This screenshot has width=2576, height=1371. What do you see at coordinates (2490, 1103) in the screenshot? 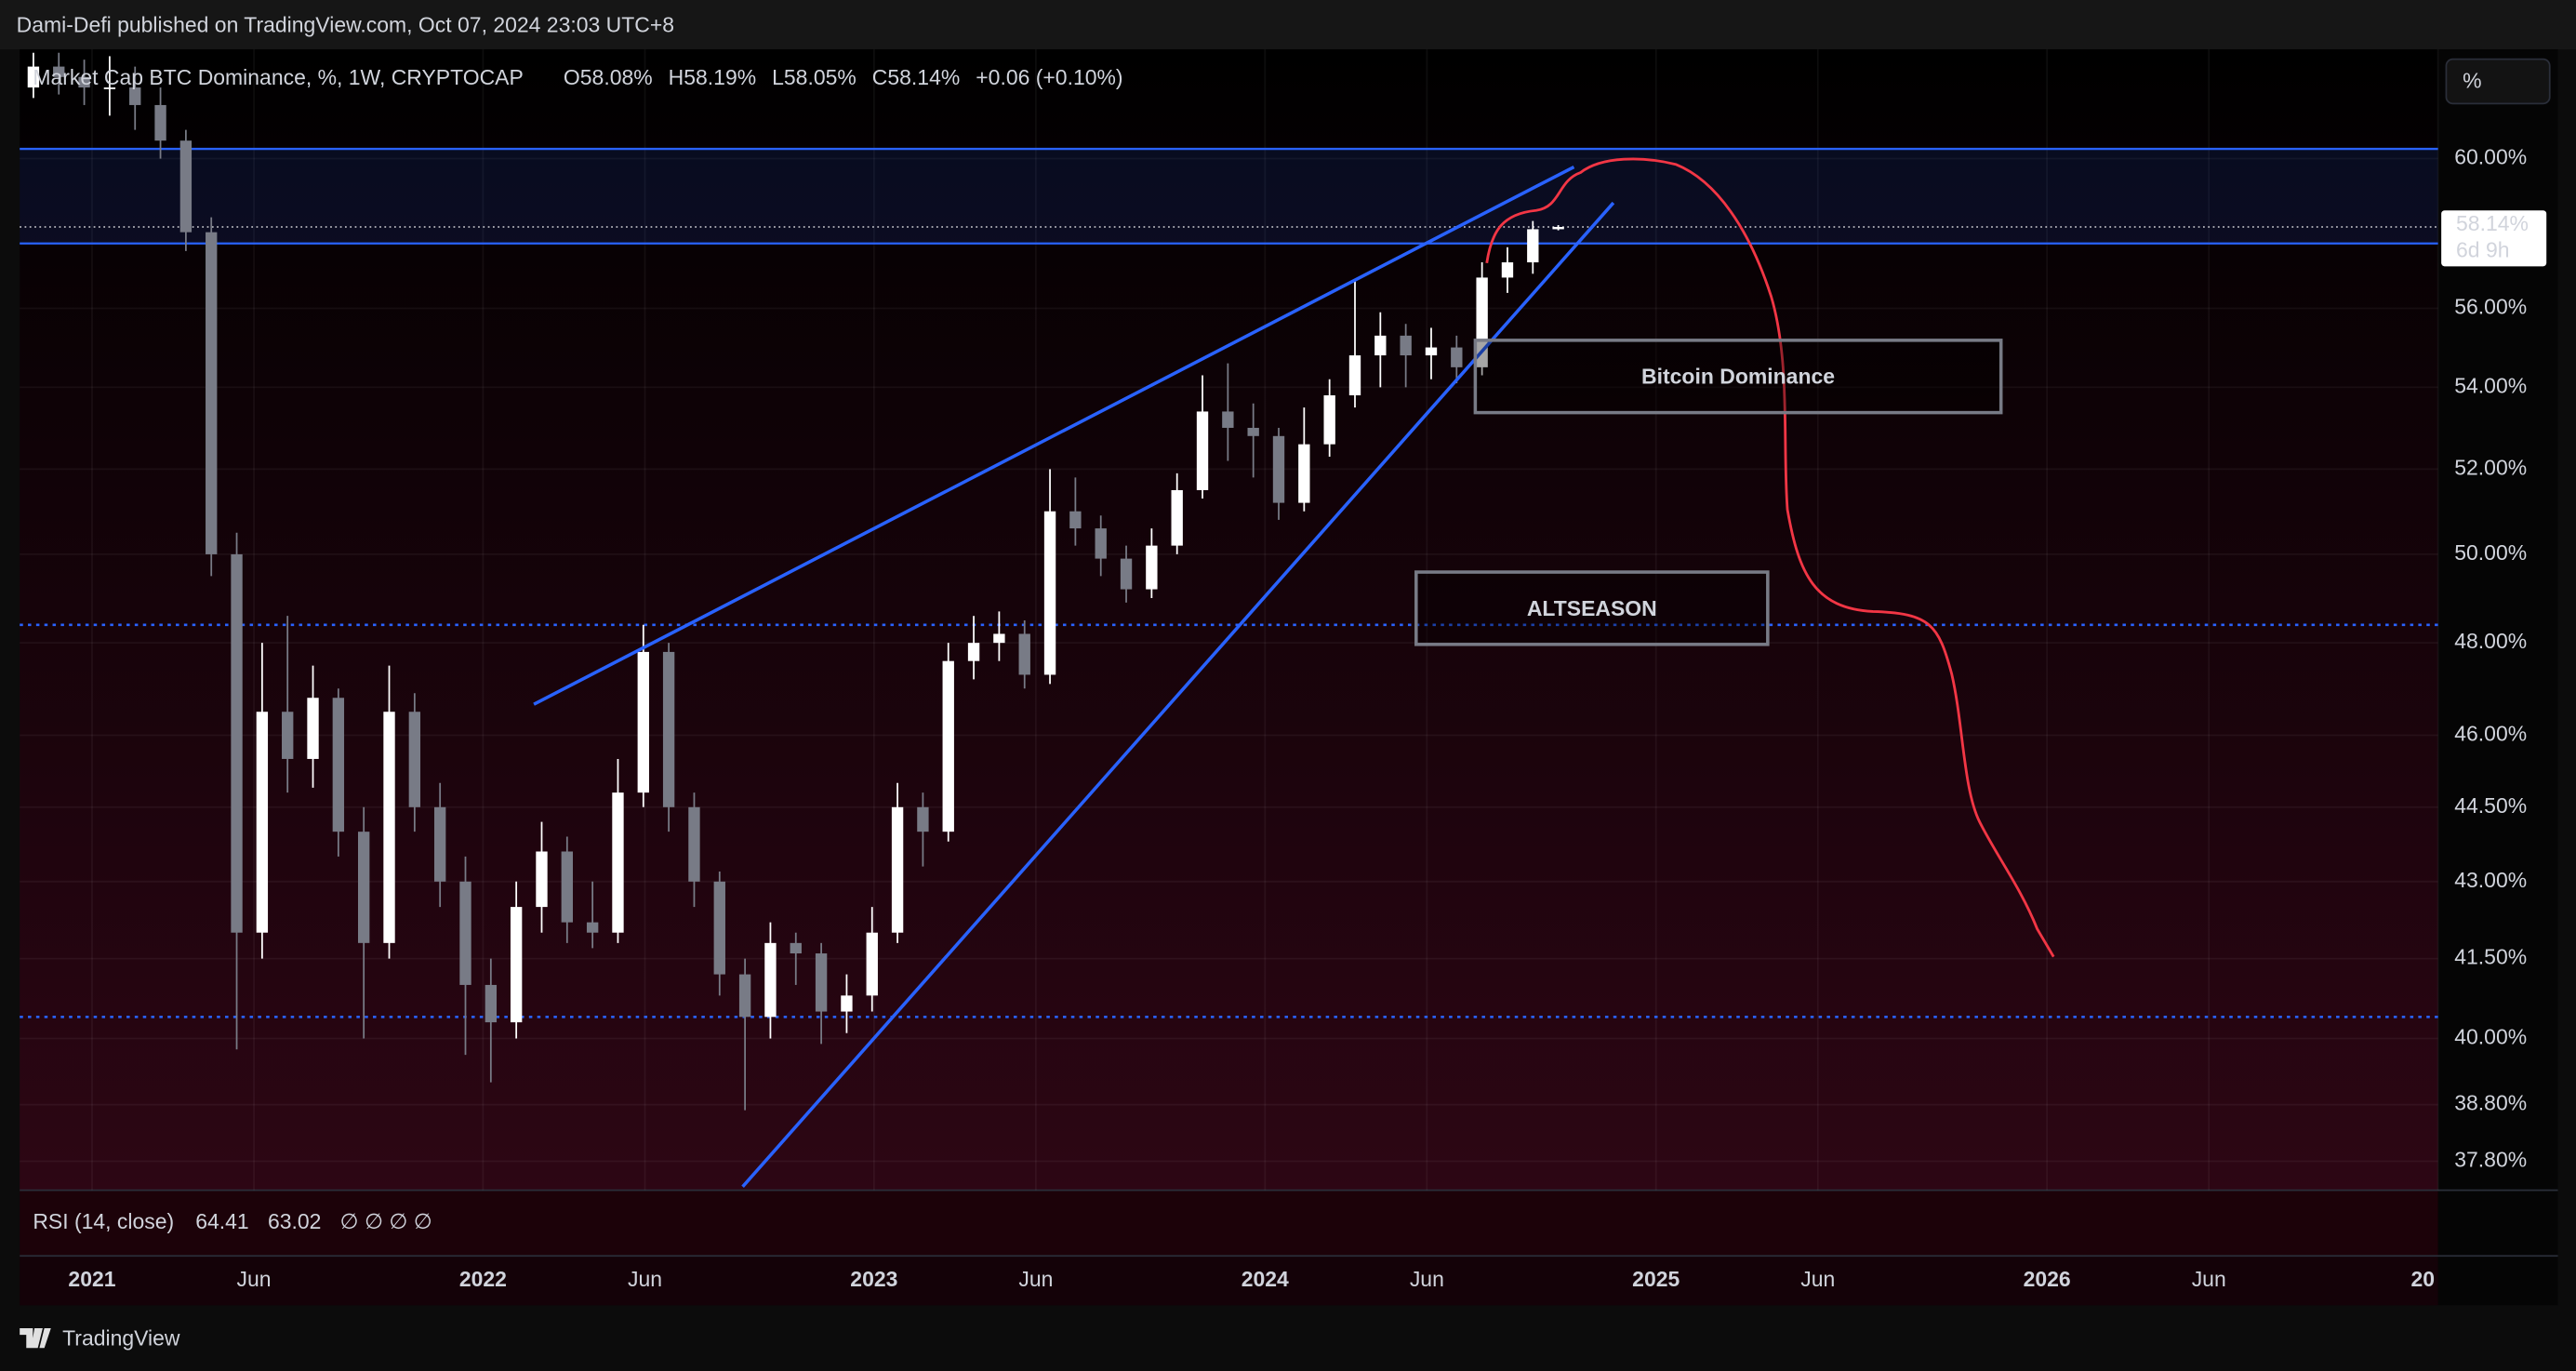
I see `y-tick-label: 38.80%` at bounding box center [2490, 1103].